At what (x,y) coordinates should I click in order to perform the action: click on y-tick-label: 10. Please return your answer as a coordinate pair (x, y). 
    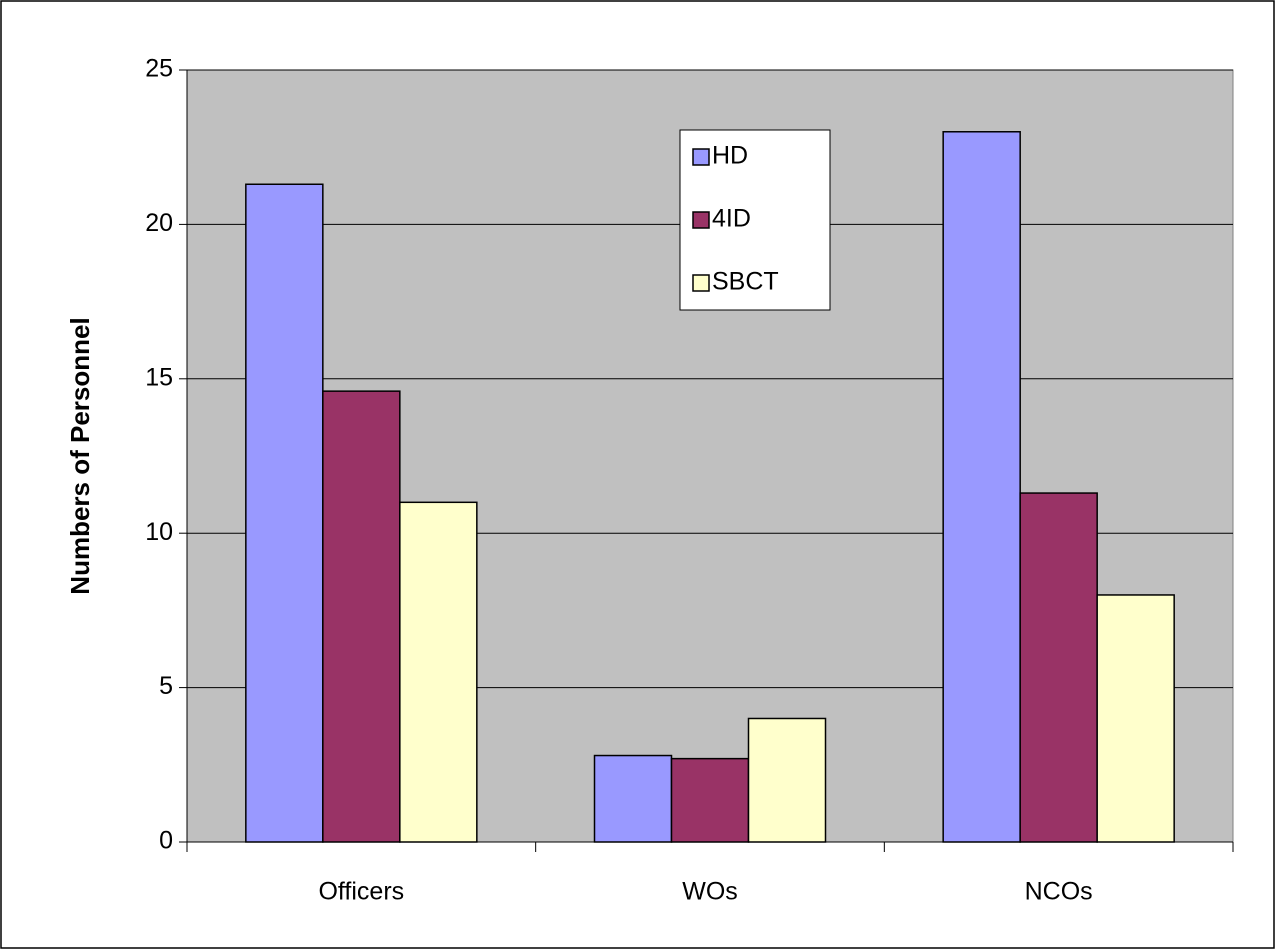
    Looking at the image, I should click on (159, 532).